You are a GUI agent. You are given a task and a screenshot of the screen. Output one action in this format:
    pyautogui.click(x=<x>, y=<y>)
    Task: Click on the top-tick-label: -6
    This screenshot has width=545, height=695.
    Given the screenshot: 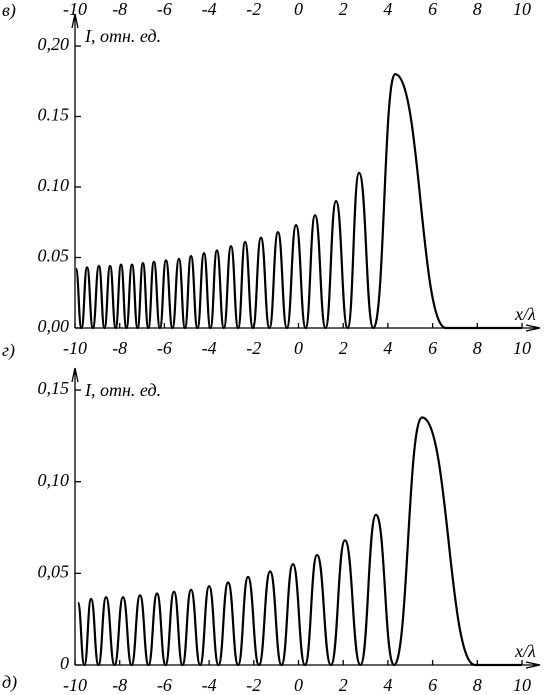 What is the action you would take?
    pyautogui.click(x=164, y=9)
    